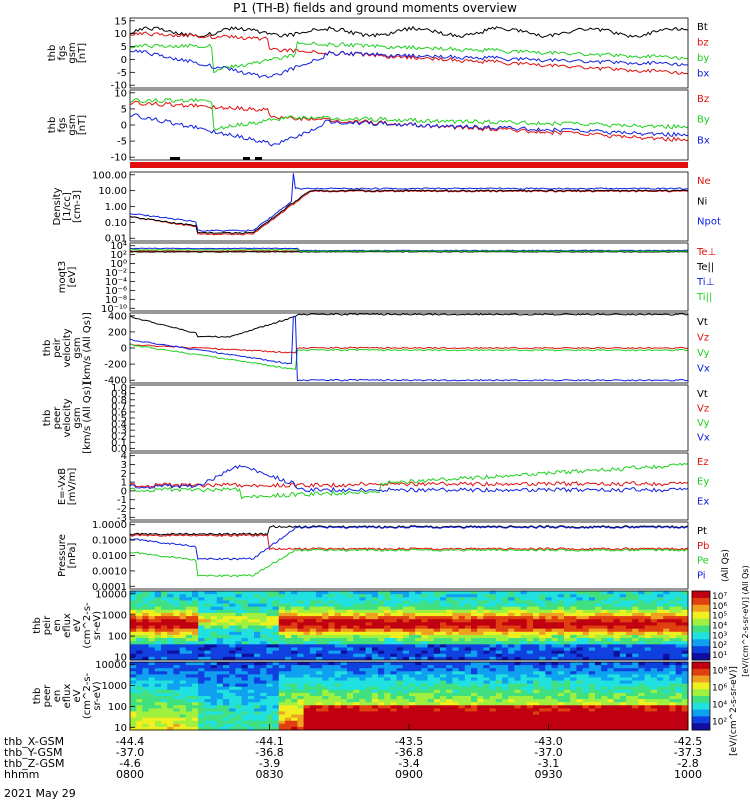 The height and width of the screenshot is (800, 750). I want to click on ephem-value: -37.0, so click(130, 752).